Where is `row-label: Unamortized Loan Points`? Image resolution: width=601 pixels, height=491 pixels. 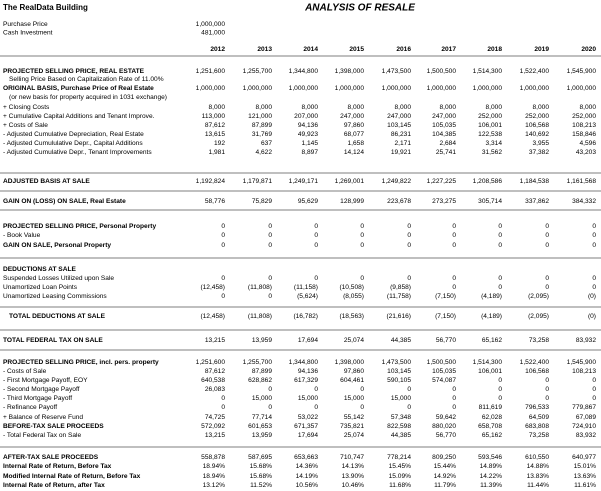 row-label: Unamortized Loan Points is located at coordinates (40, 287).